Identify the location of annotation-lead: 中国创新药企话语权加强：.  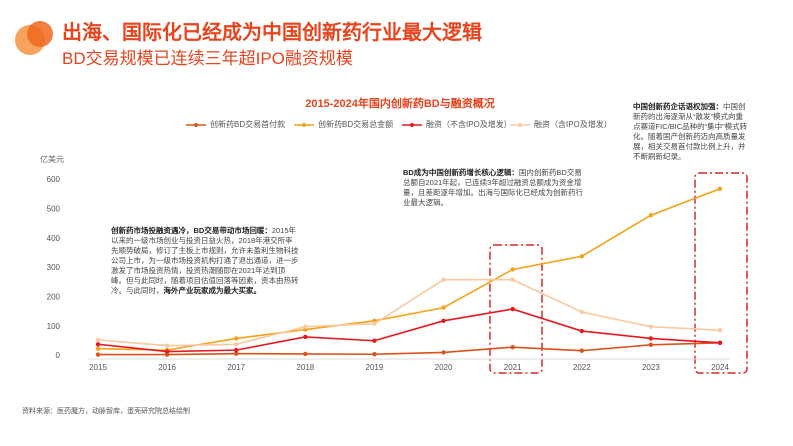
(678, 106).